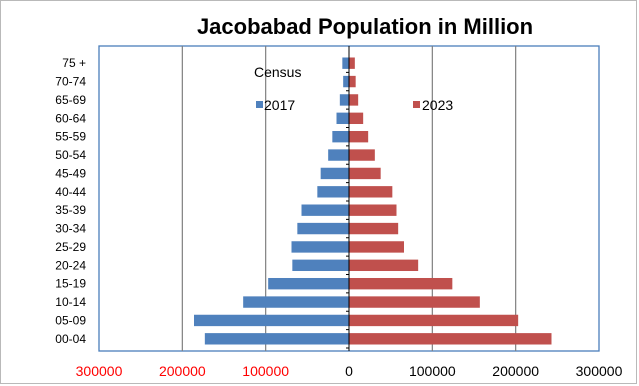  I want to click on x-axis-ticks: 300000 200000 100000 0 100000 200000 300000, so click(349, 371).